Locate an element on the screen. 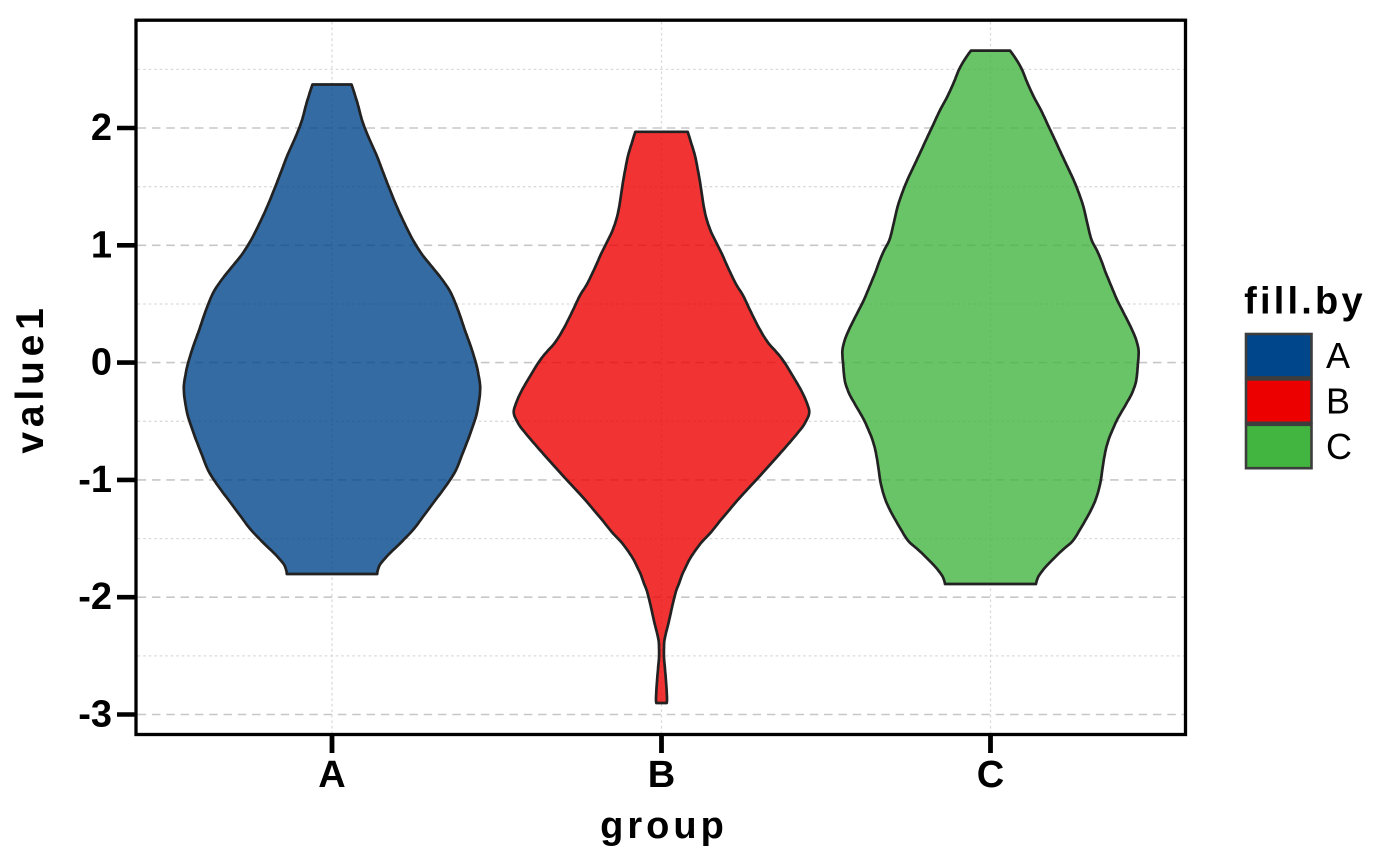  svg-text: group is located at coordinates (664, 826).